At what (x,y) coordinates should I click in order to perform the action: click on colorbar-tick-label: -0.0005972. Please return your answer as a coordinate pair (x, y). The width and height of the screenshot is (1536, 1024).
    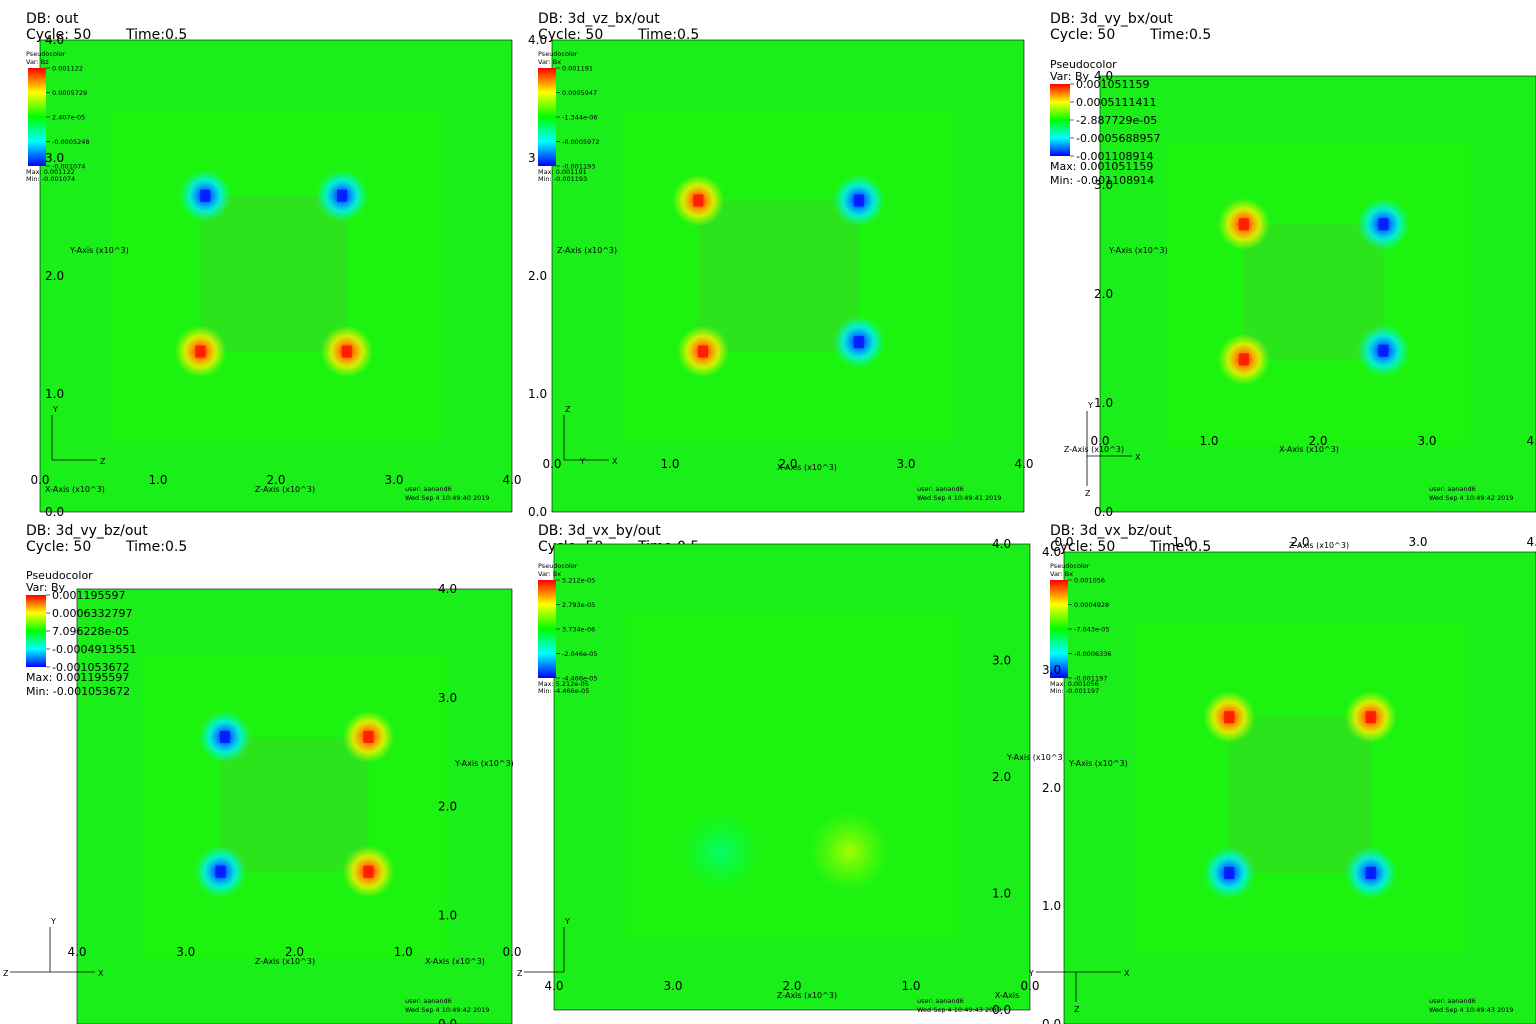
    Looking at the image, I should click on (581, 142).